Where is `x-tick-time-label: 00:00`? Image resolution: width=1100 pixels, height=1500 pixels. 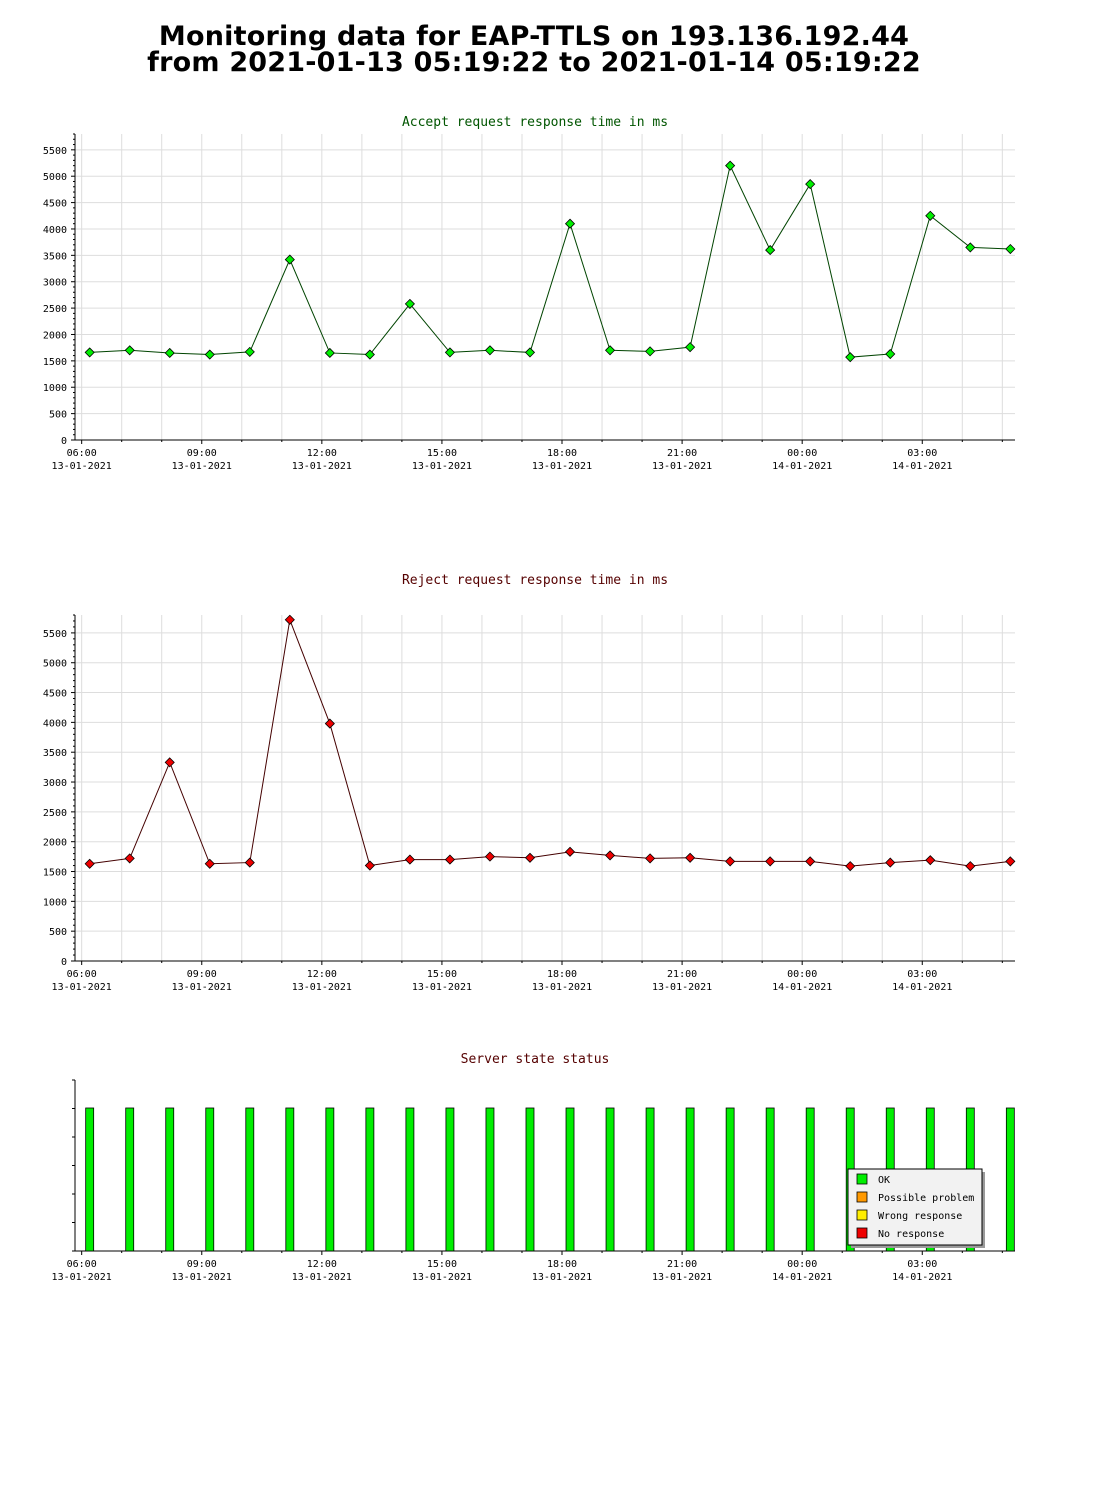 x-tick-time-label: 00:00 is located at coordinates (802, 1264).